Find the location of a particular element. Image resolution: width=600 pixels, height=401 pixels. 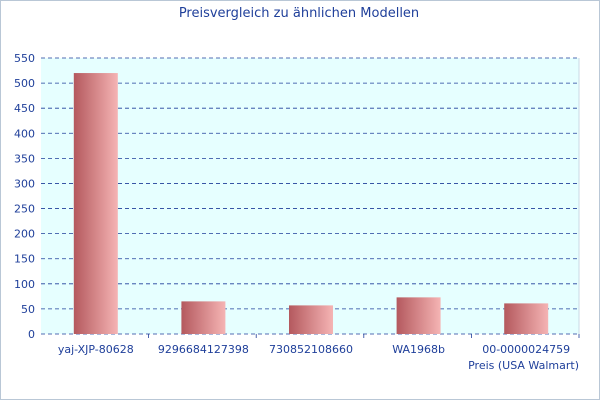

chart-title: Preisvergleich zu ähnlichen Modellen is located at coordinates (299, 13).